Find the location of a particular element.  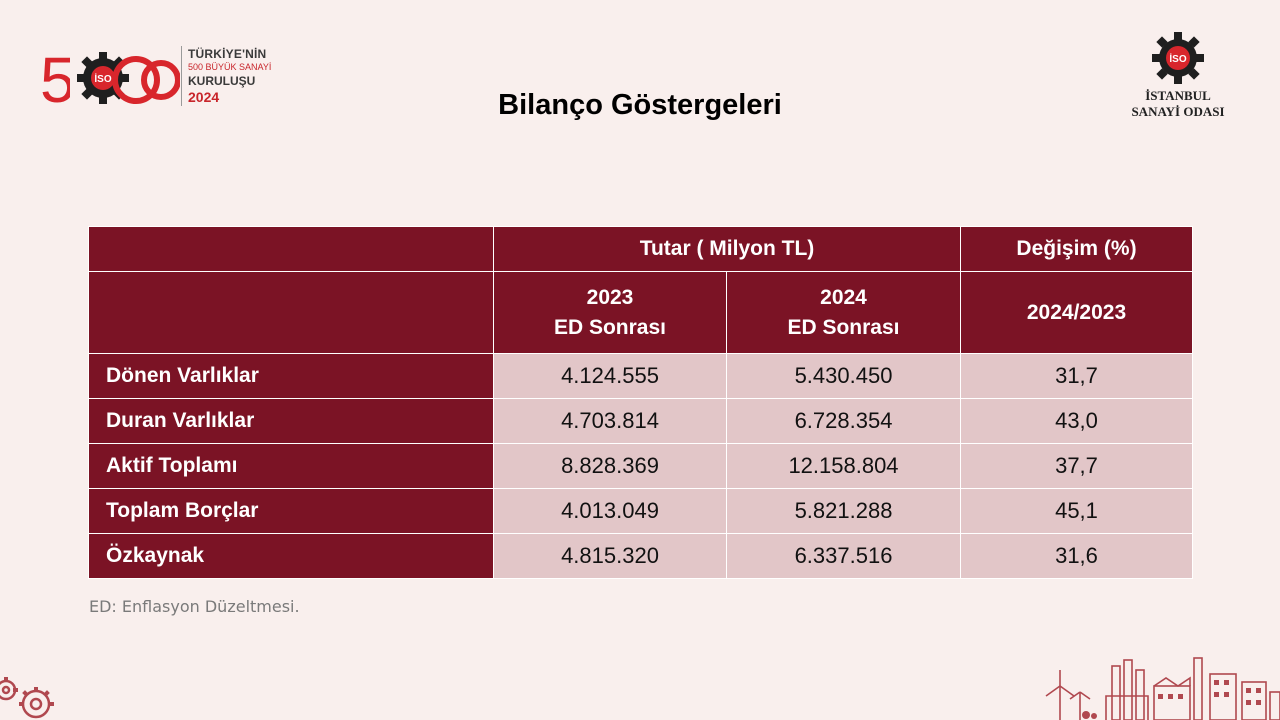

value-2024: 12.158.804 is located at coordinates (843, 466).